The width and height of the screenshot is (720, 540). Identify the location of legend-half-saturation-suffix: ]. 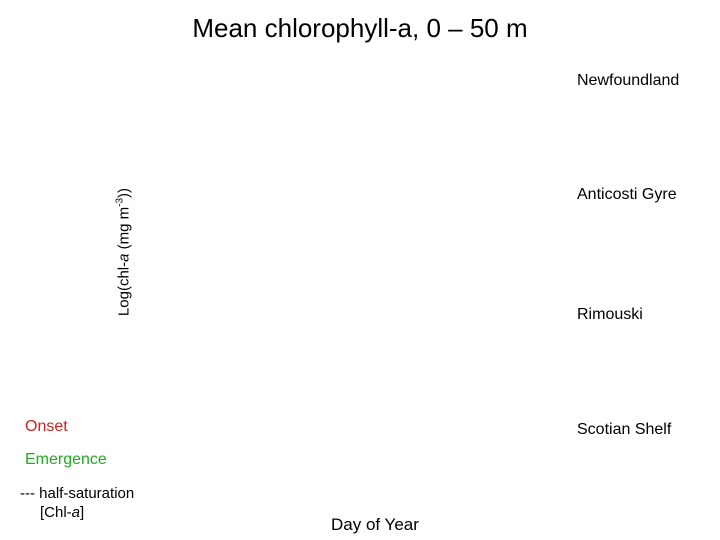
(82, 512).